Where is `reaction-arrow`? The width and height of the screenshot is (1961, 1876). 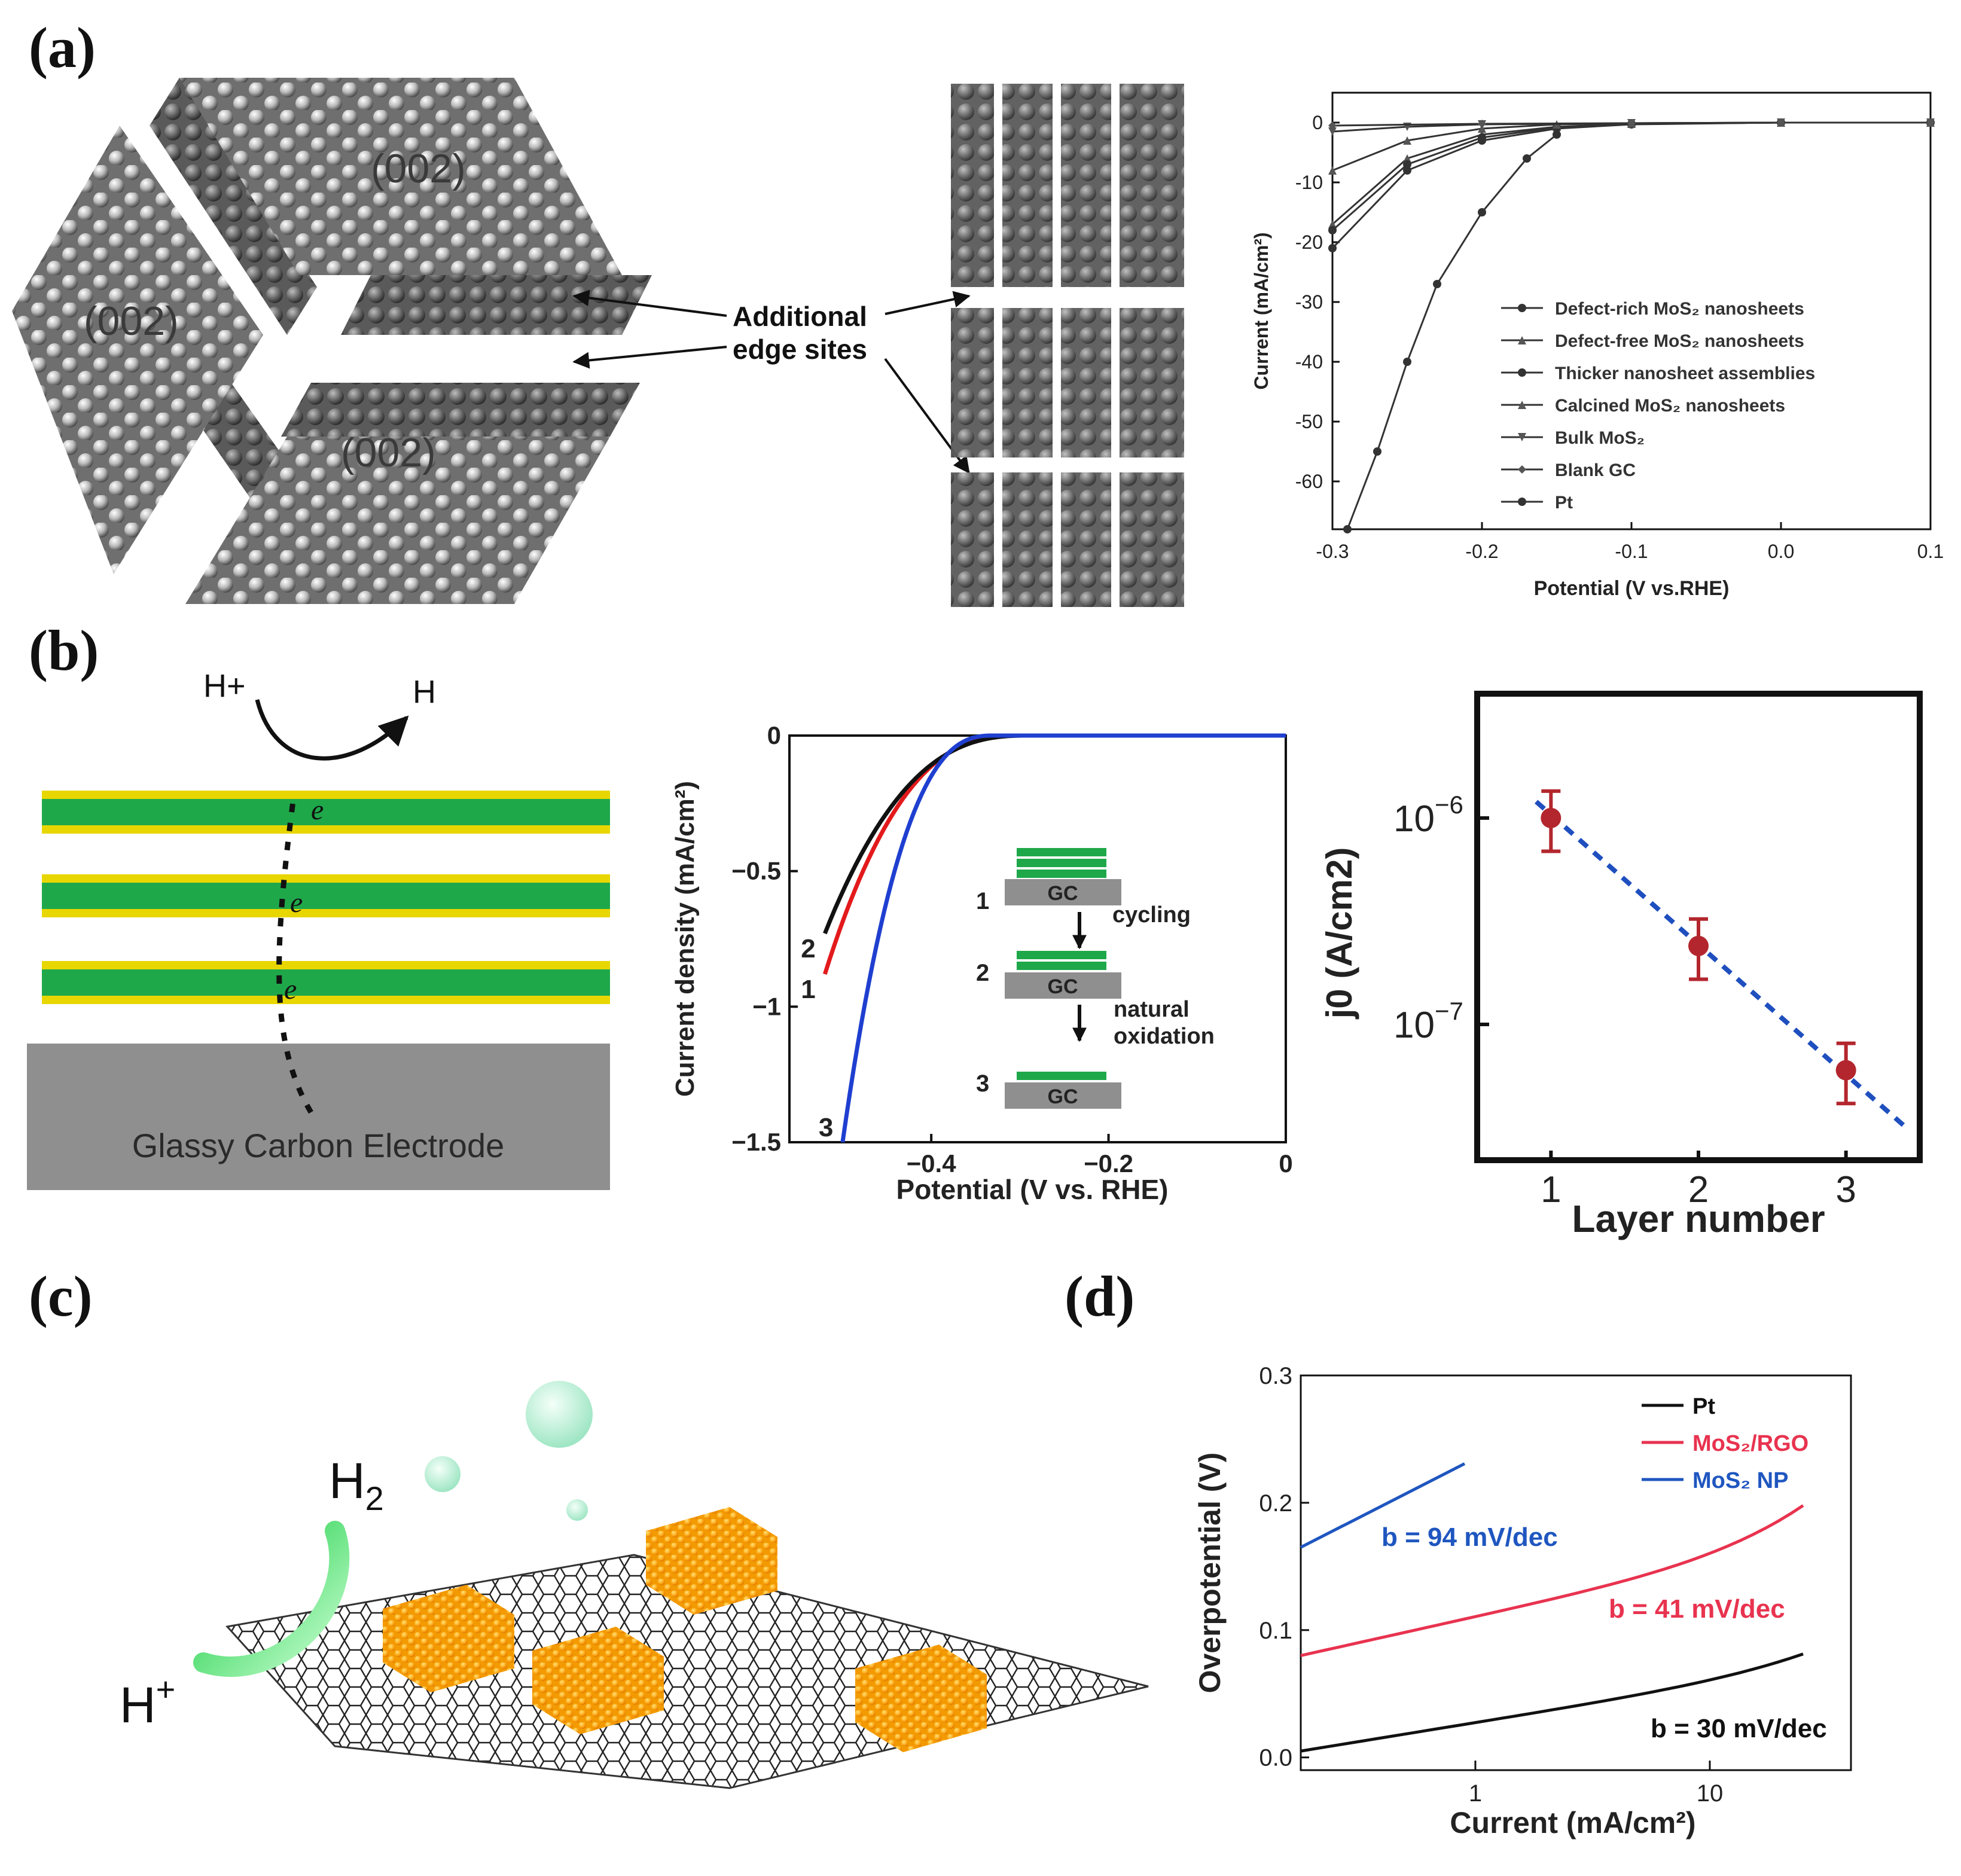
reaction-arrow is located at coordinates (332, 730).